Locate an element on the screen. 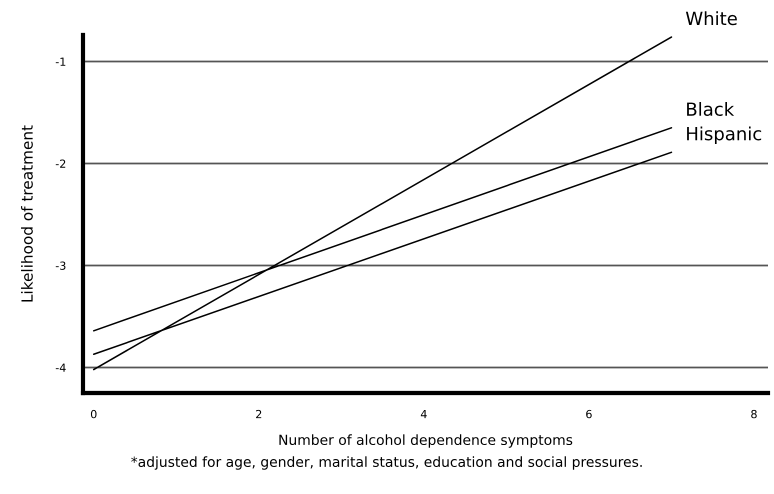  y-tick-label: -3 is located at coordinates (61, 265).